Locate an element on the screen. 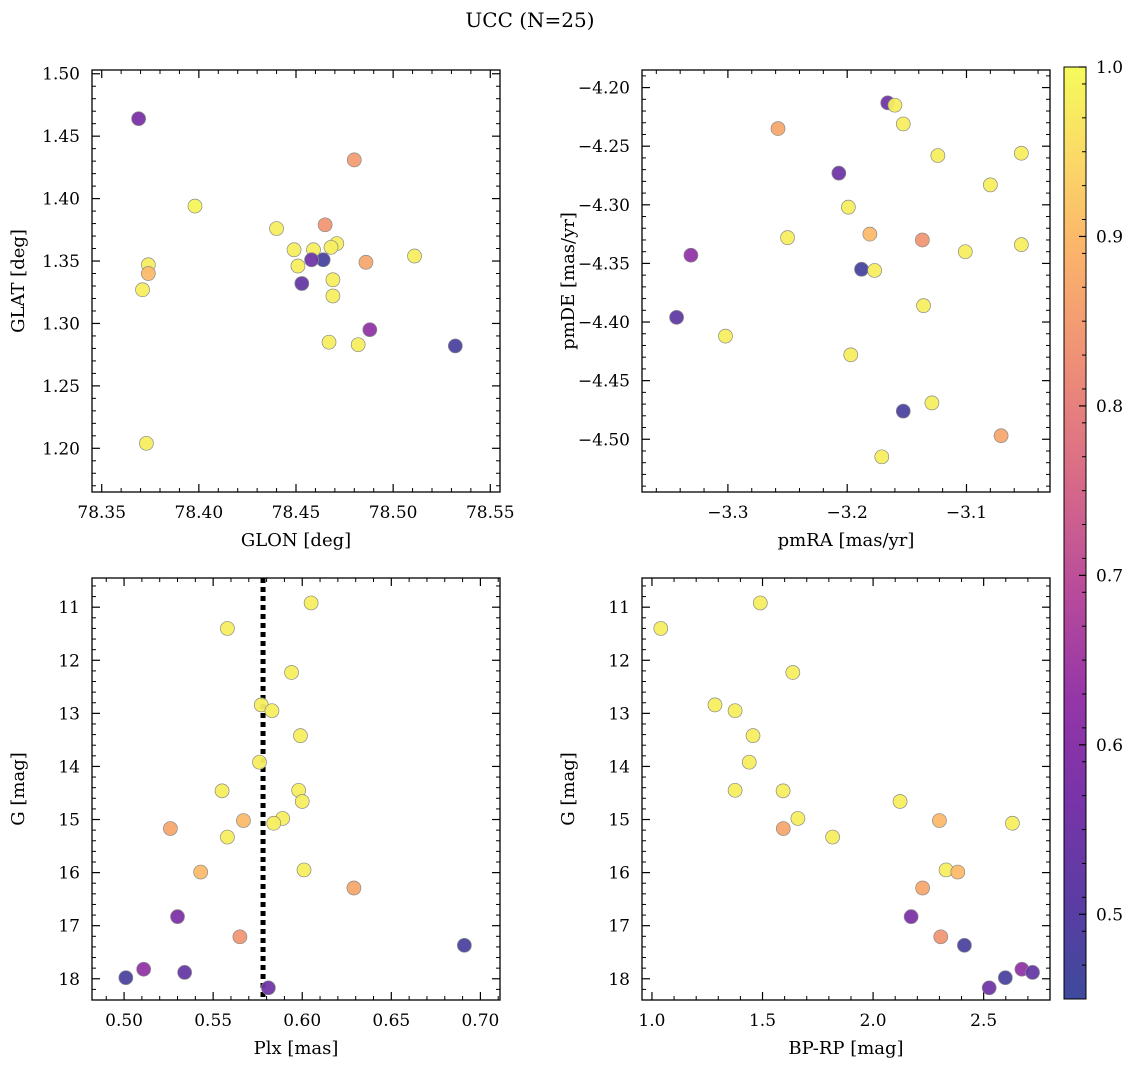 This screenshot has height=1067, width=1136. x-tick-label: 78.35 is located at coordinates (101, 513).